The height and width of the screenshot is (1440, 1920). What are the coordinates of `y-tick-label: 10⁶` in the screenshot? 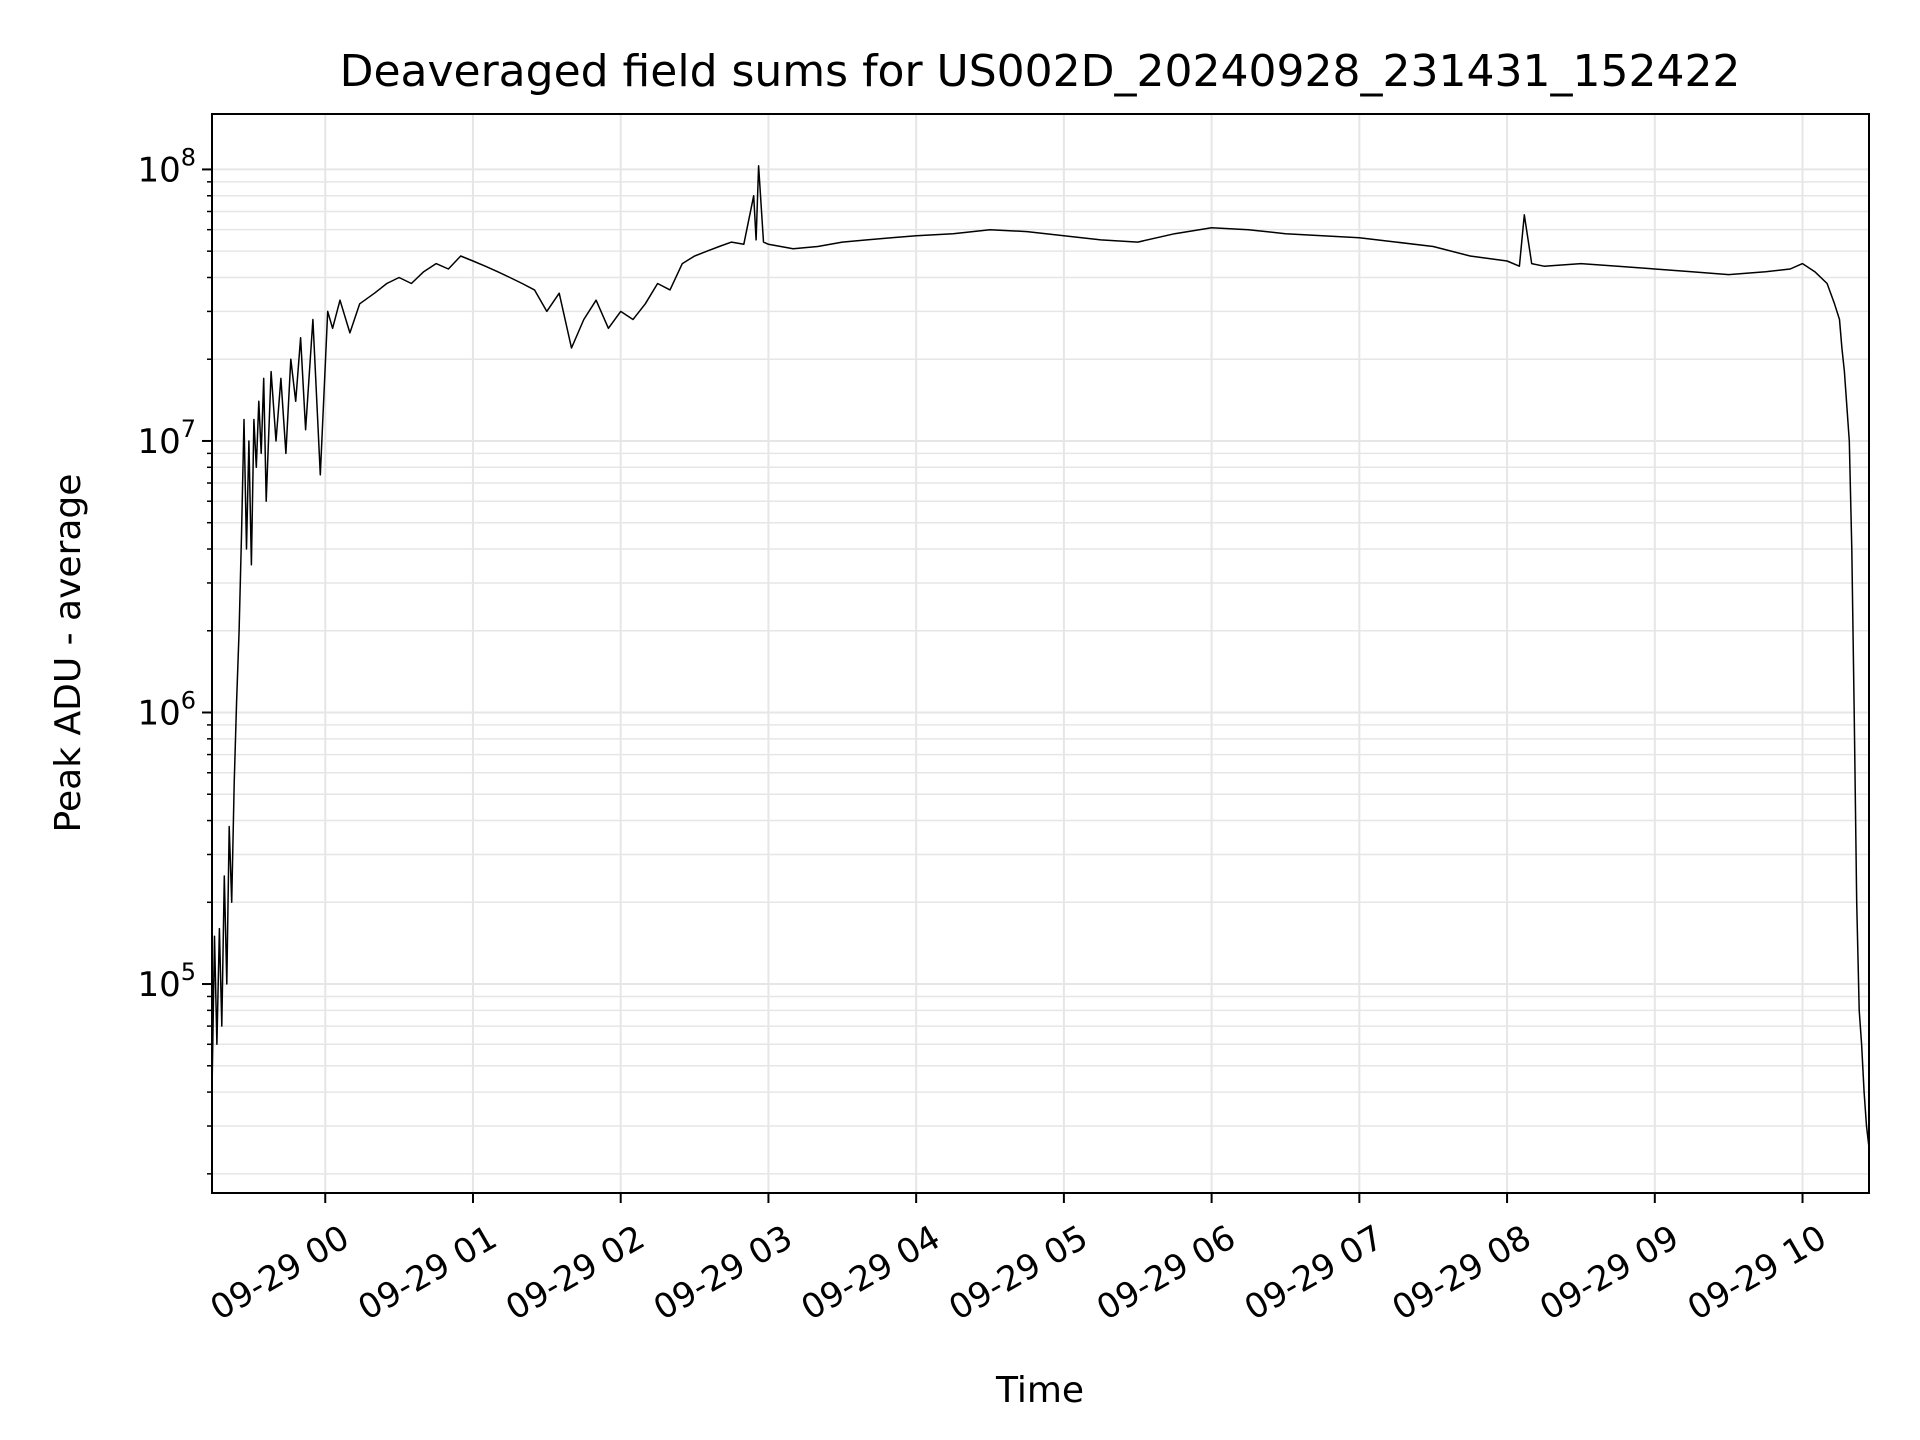 It's located at (166, 710).